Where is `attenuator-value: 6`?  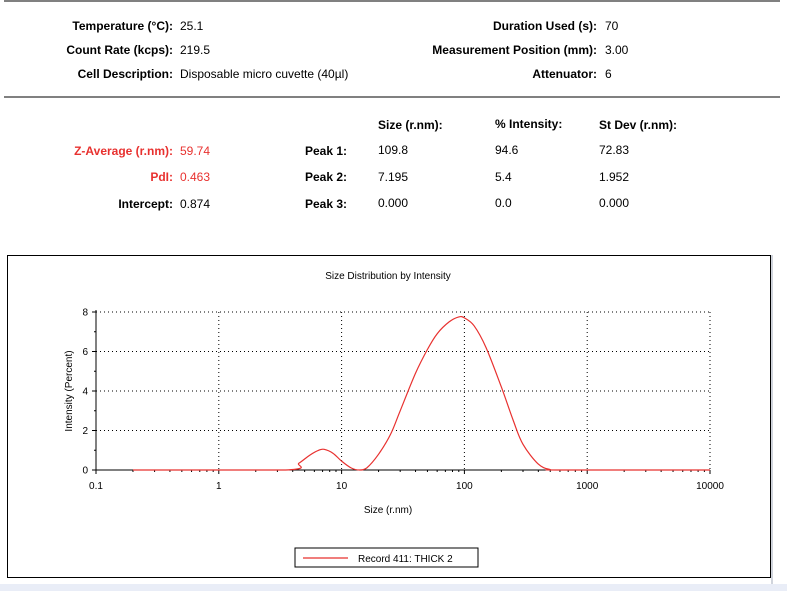
attenuator-value: 6 is located at coordinates (608, 74).